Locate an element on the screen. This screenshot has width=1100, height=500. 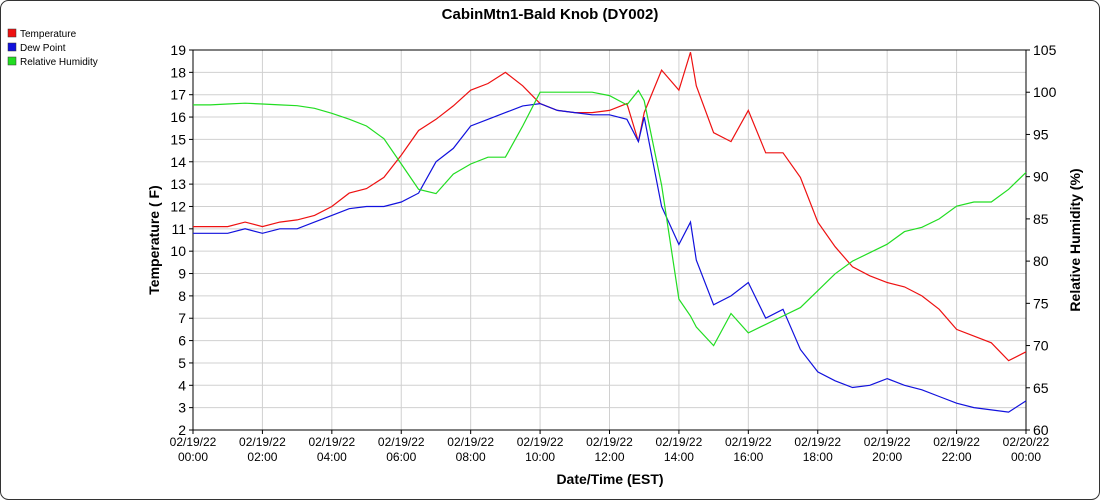
y2-tick-label: 65 is located at coordinates (1041, 388).